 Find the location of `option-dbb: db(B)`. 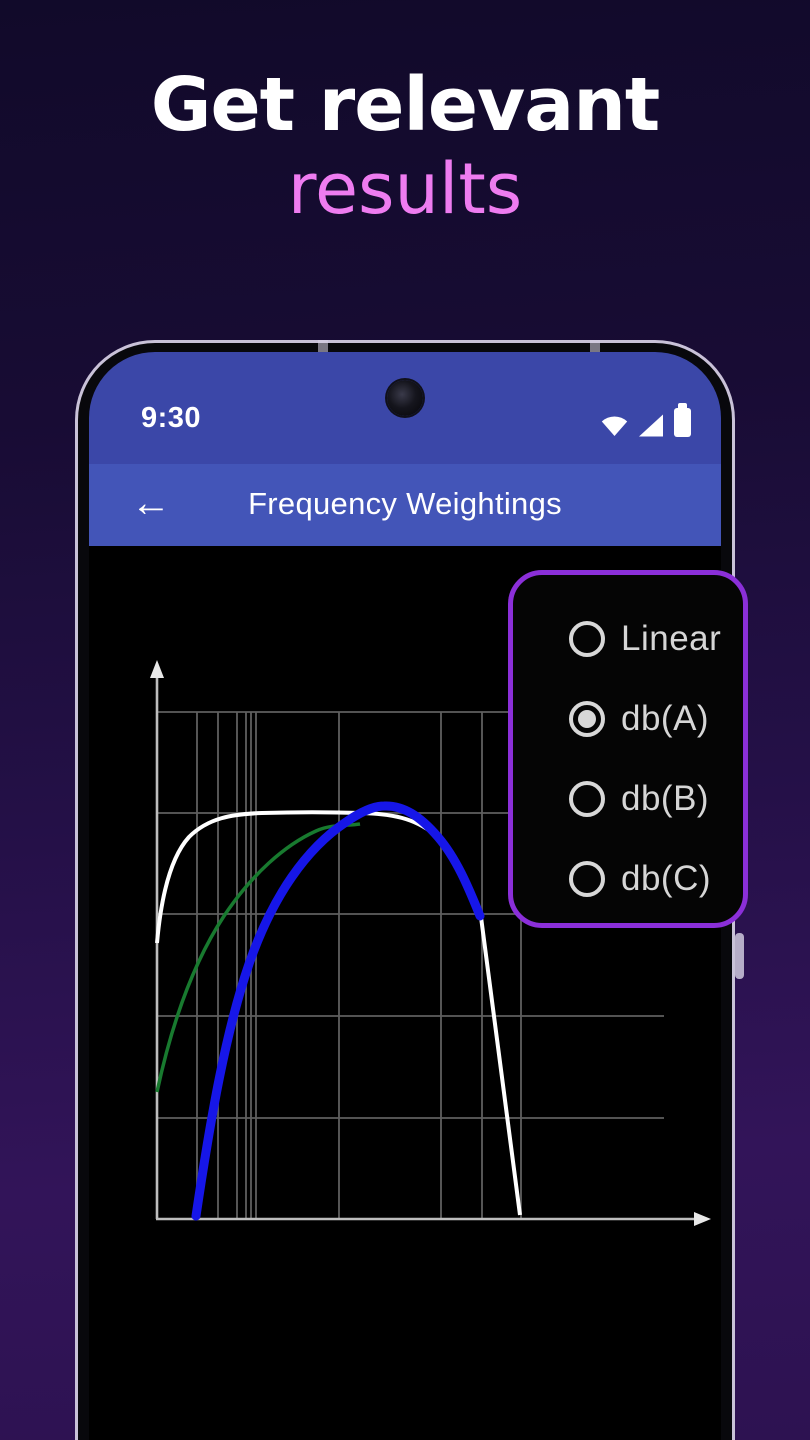

option-dbb: db(B) is located at coordinates (628, 799).